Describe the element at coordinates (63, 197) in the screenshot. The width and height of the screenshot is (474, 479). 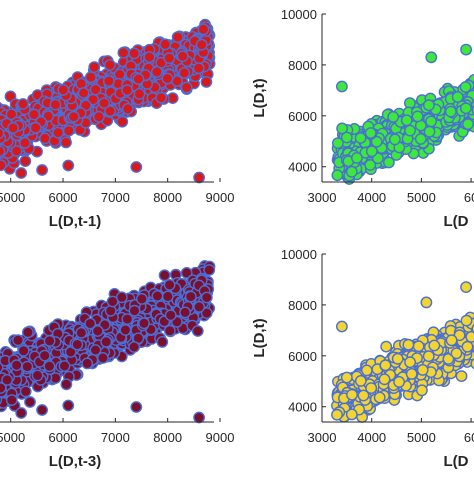
I see `x-tick-label: 6000` at that location.